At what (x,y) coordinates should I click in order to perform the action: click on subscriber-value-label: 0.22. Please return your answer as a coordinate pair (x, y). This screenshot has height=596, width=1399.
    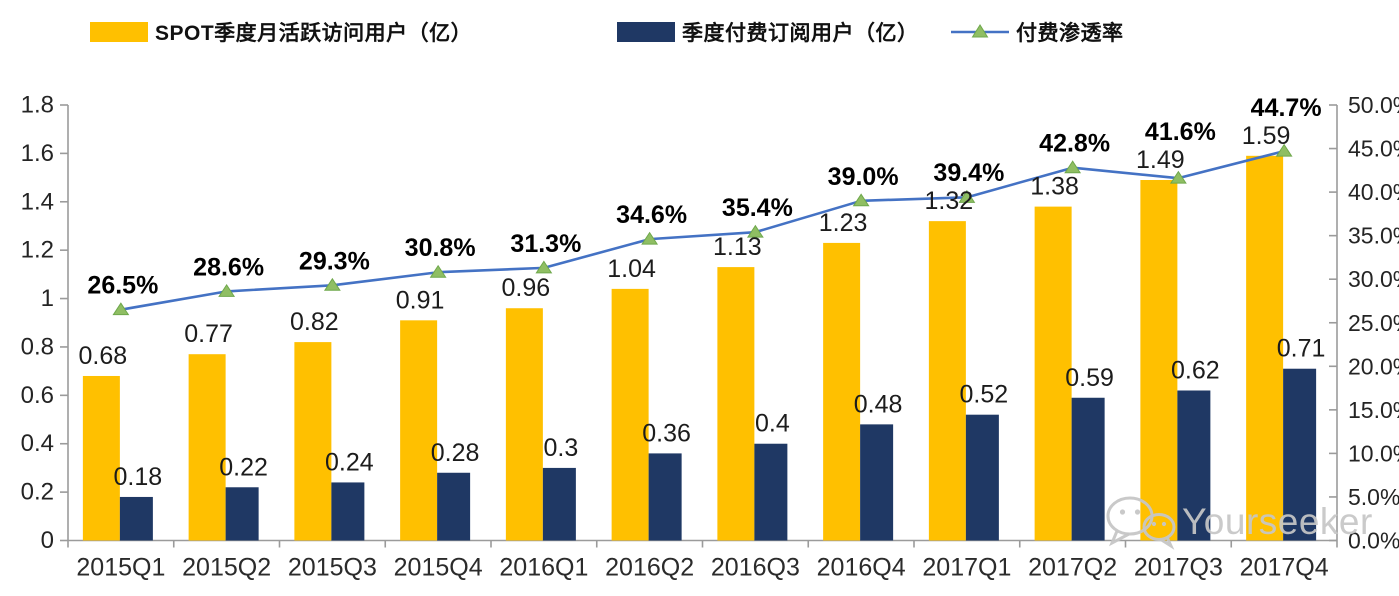
    Looking at the image, I should click on (243, 467).